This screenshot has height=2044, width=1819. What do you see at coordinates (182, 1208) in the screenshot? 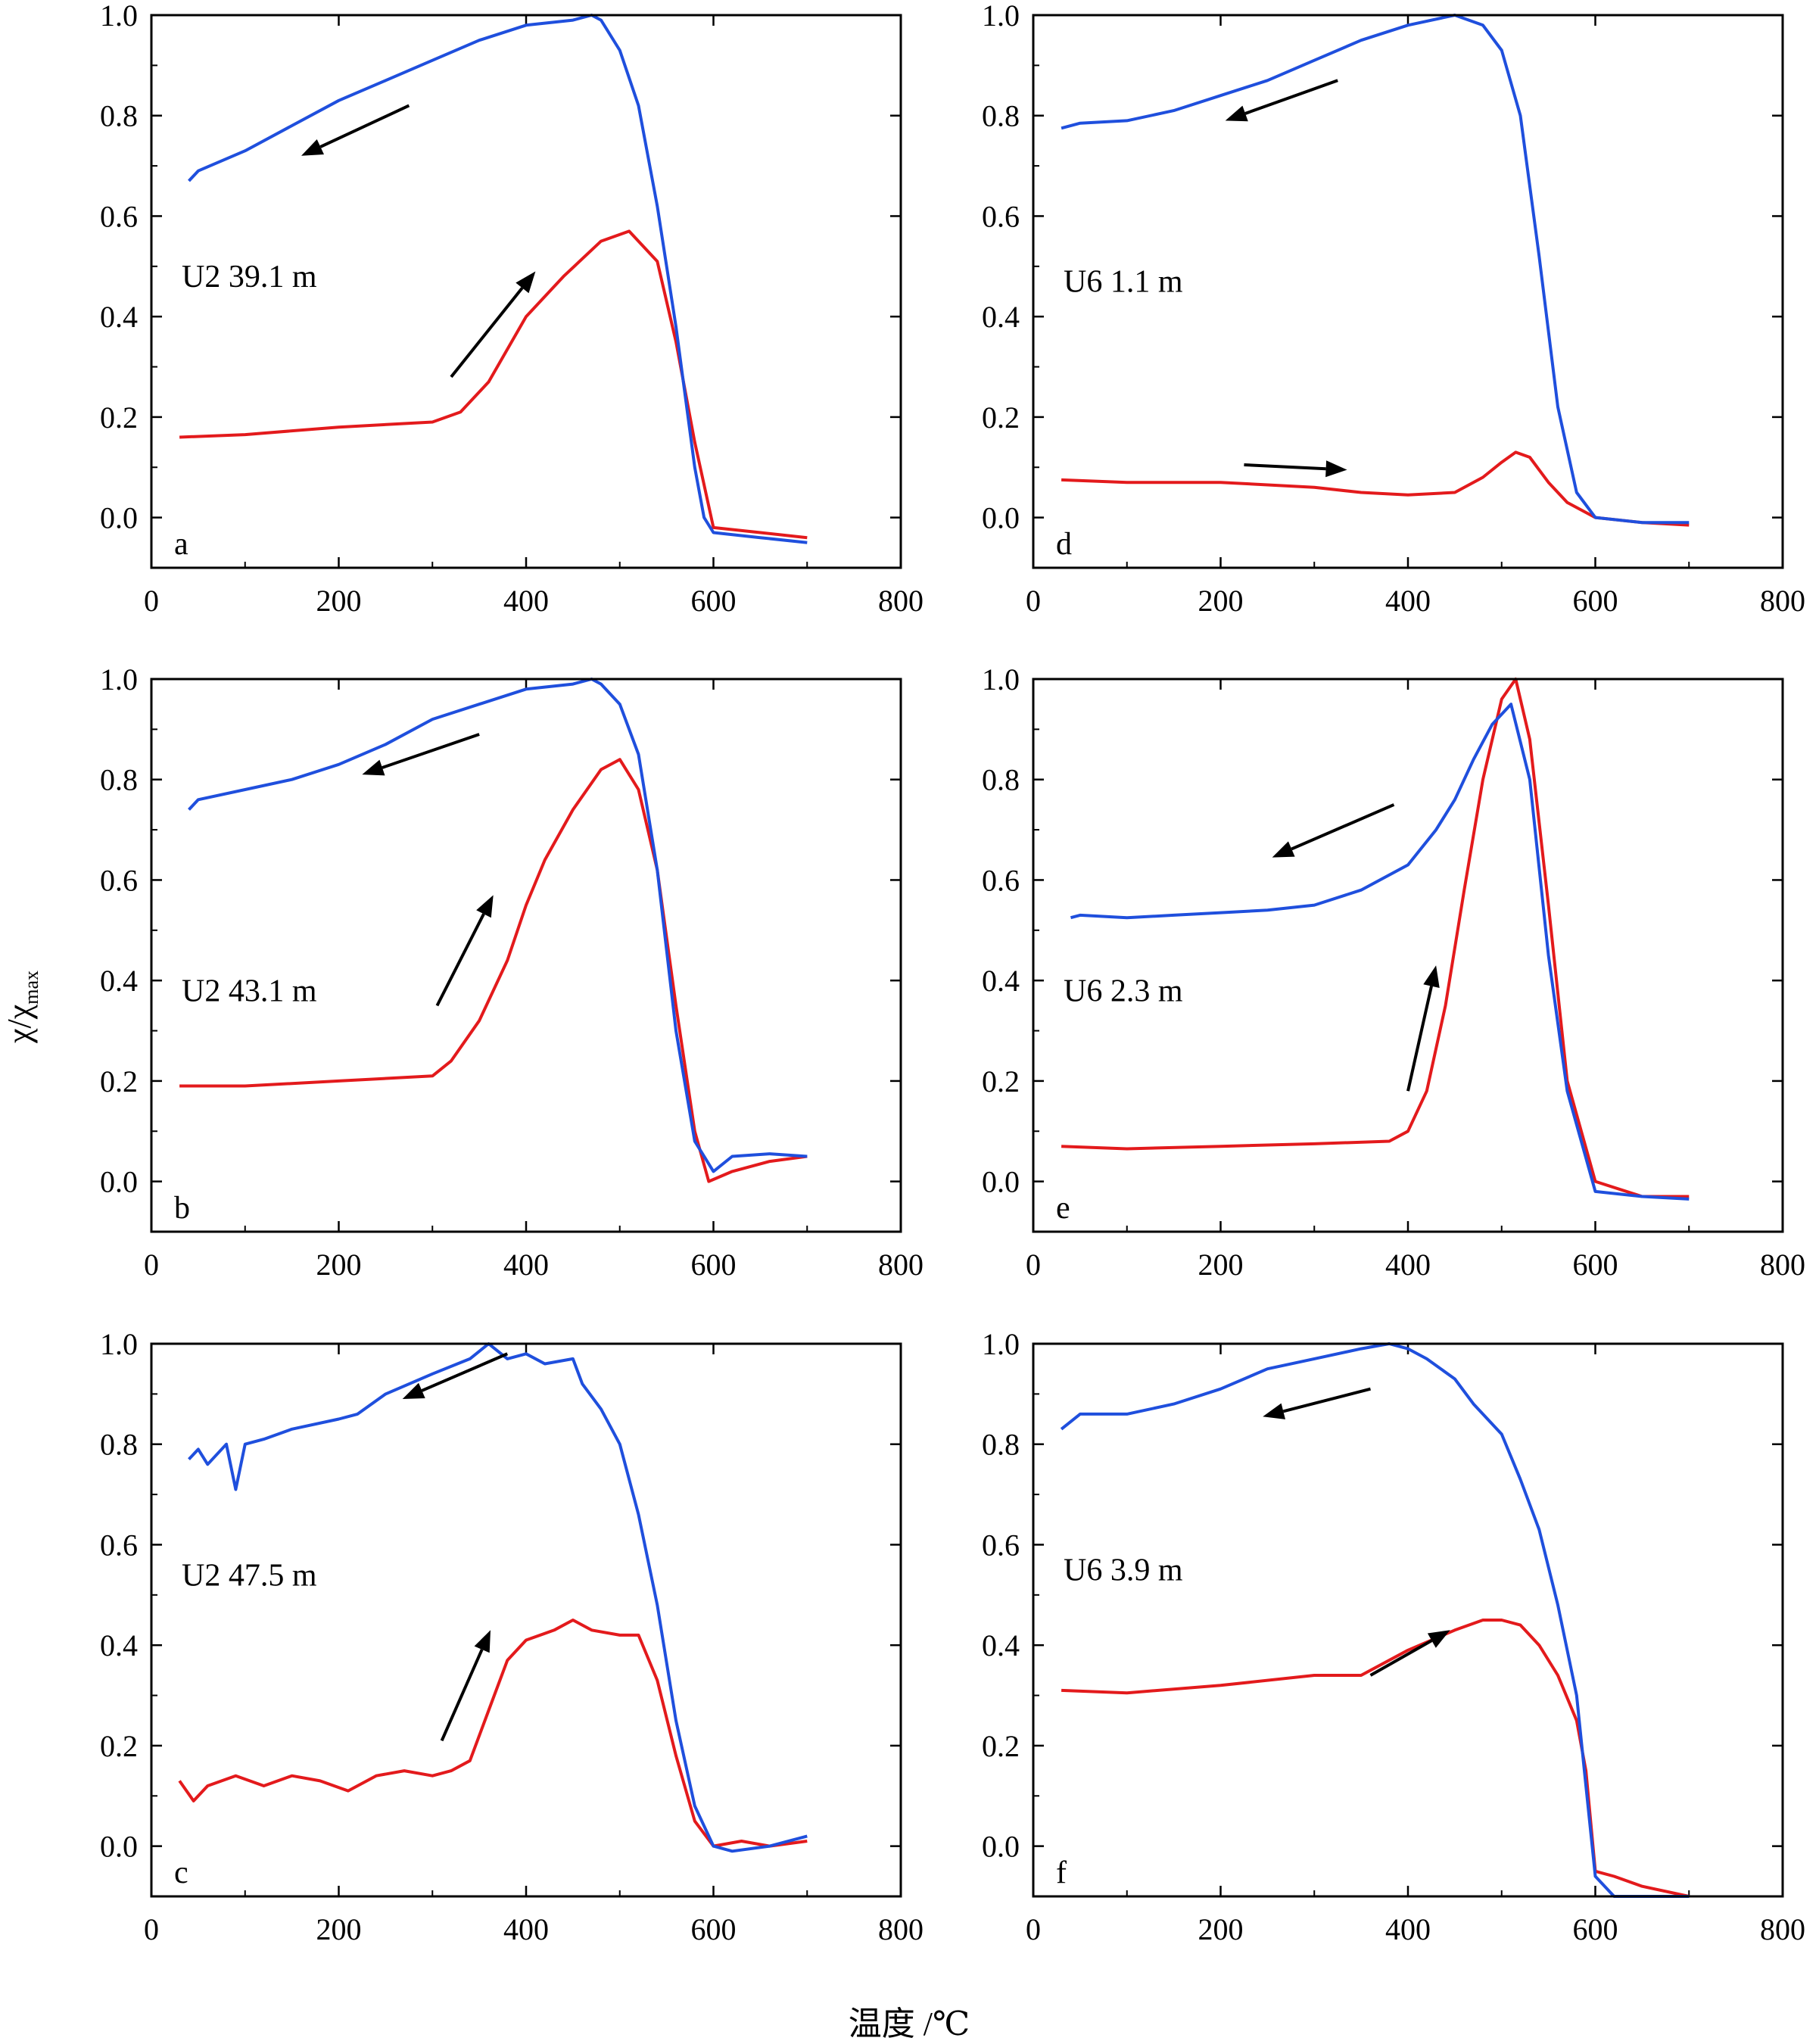
I see `panel-letter: b` at bounding box center [182, 1208].